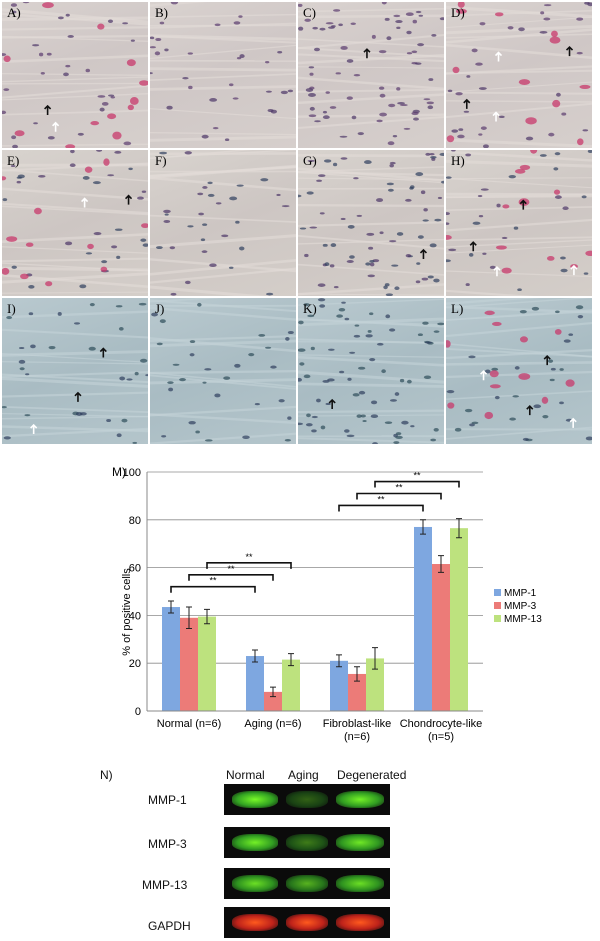 Image resolution: width=600 pixels, height=941 pixels. What do you see at coordinates (167, 800) in the screenshot?
I see `blot-row-label-mmp1: MMP-1` at bounding box center [167, 800].